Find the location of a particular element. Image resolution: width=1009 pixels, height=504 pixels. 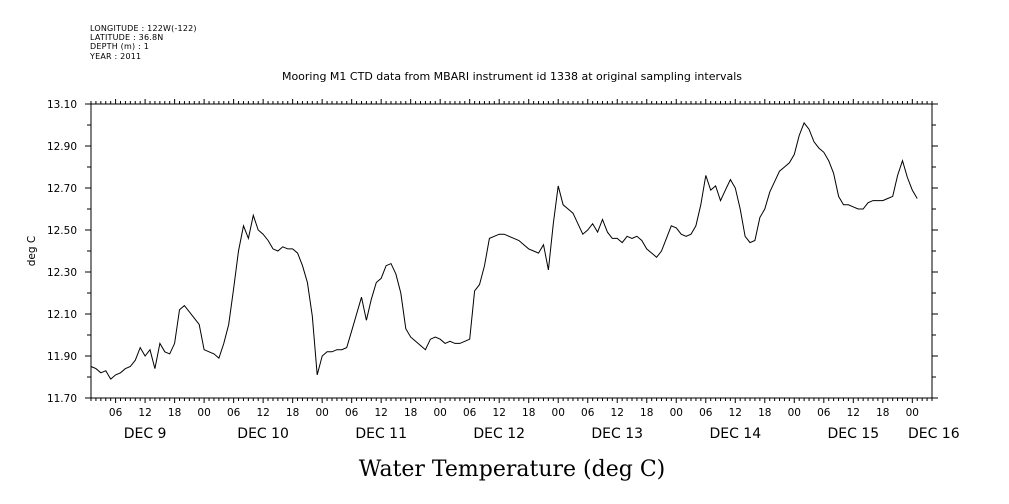

x-axis-label: Water Temperature (deg C) is located at coordinates (512, 469).